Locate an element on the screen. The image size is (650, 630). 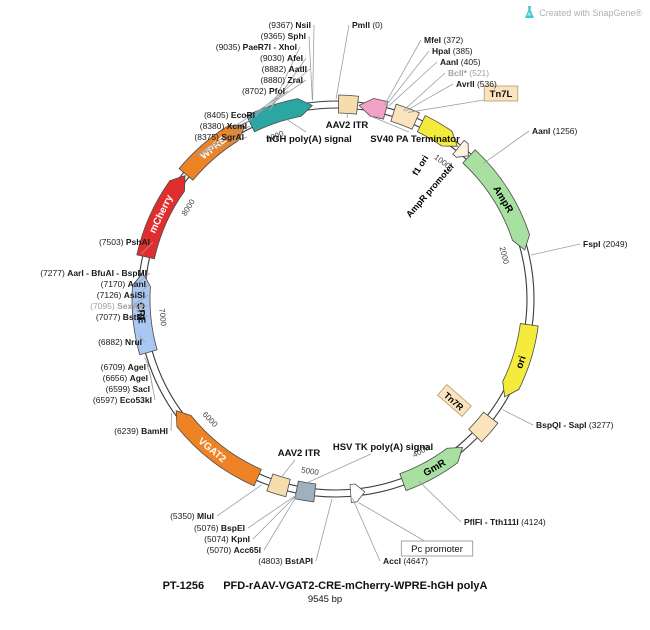
enzyme-label-kpni-5074: (5074) KpnI is located at coordinates (227, 539).